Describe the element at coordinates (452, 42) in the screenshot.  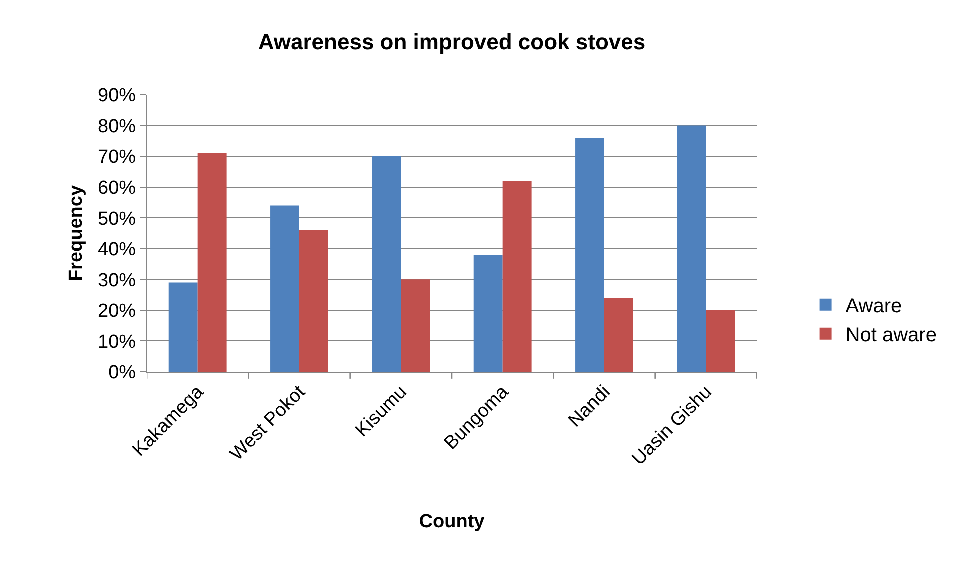
I see `chart-title: Awareness on improved cook stoves` at that location.